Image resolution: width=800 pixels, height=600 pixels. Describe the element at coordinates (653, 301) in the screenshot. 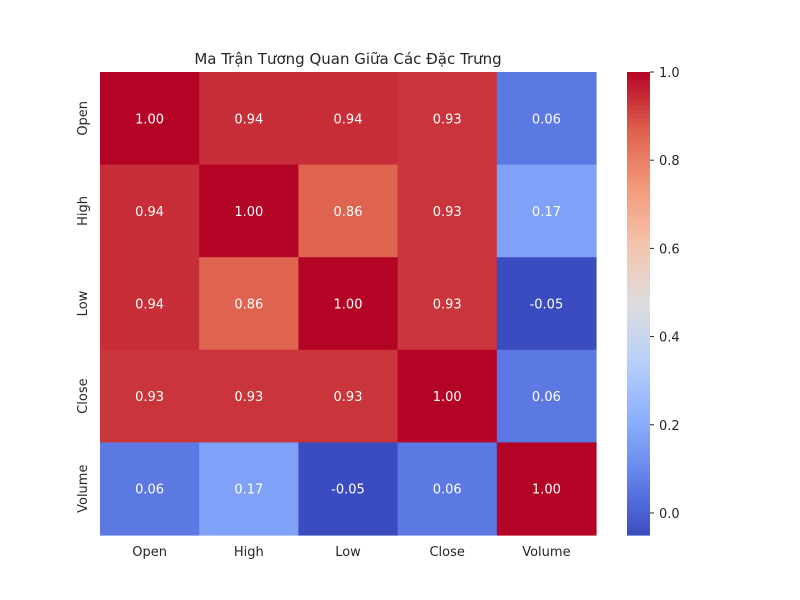

I see `colorbar: 0.0 0.2 0.4 0.6 0.8 1.0` at that location.